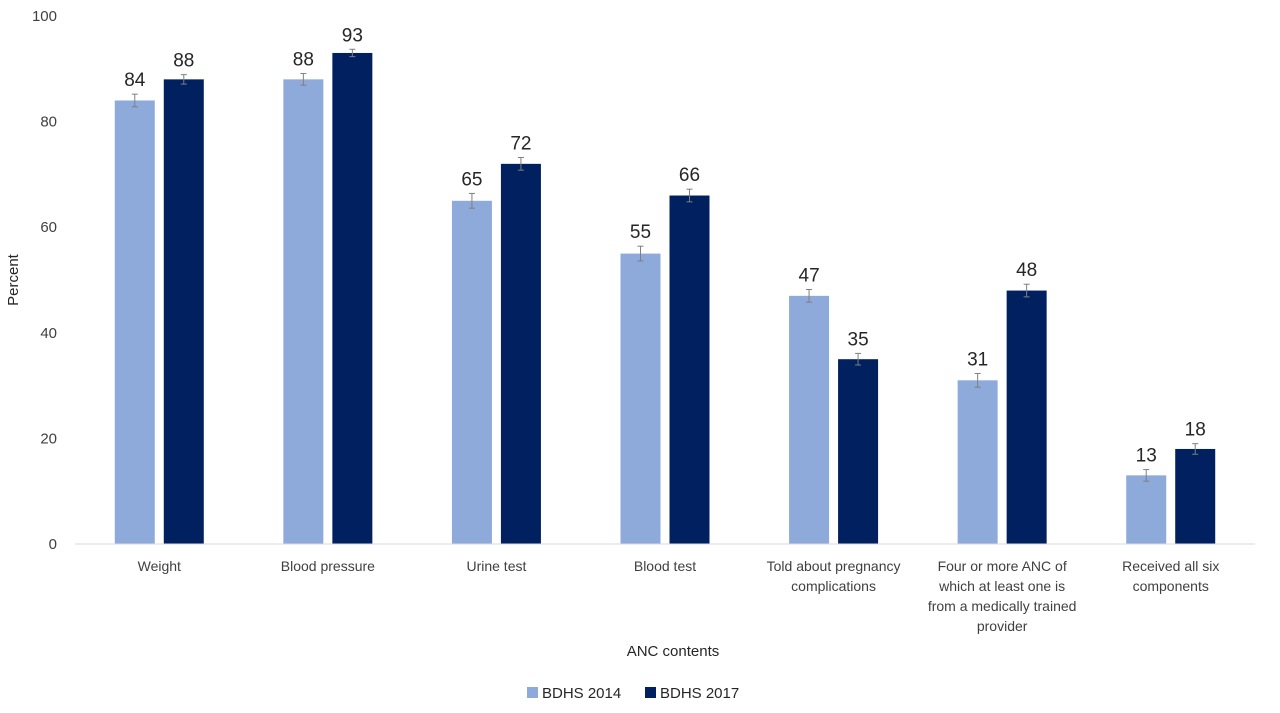  Describe the element at coordinates (809, 276) in the screenshot. I see `data-label: 47` at that location.